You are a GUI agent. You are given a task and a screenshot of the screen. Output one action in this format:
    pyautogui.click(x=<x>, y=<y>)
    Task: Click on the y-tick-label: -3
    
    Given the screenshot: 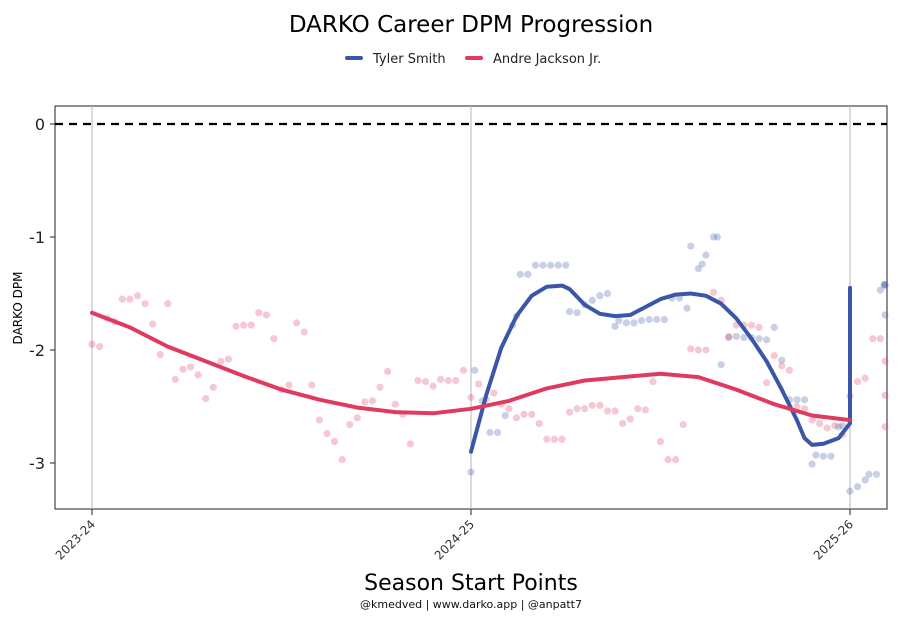 What is the action you would take?
    pyautogui.click(x=37, y=463)
    